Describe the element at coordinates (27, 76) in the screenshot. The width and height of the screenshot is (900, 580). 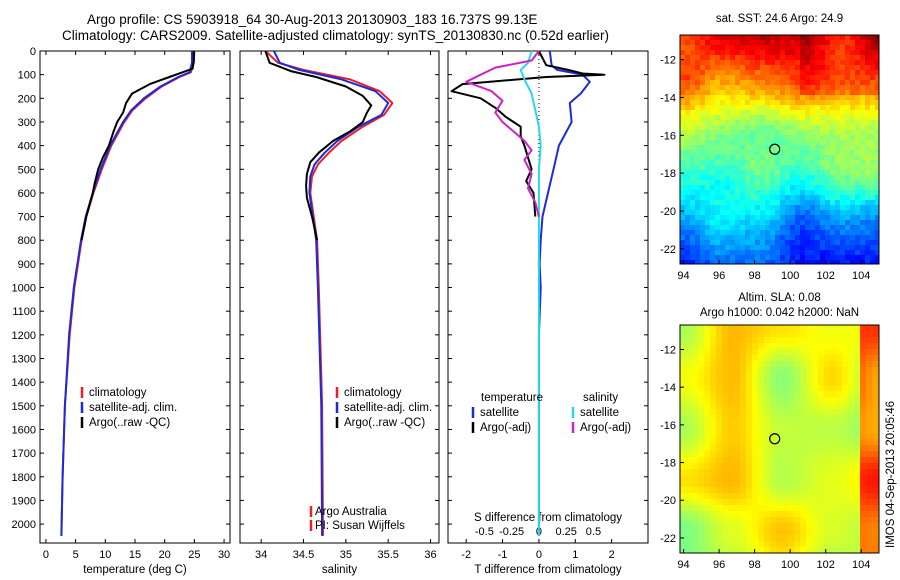
I see `y-tick-label: 100` at that location.